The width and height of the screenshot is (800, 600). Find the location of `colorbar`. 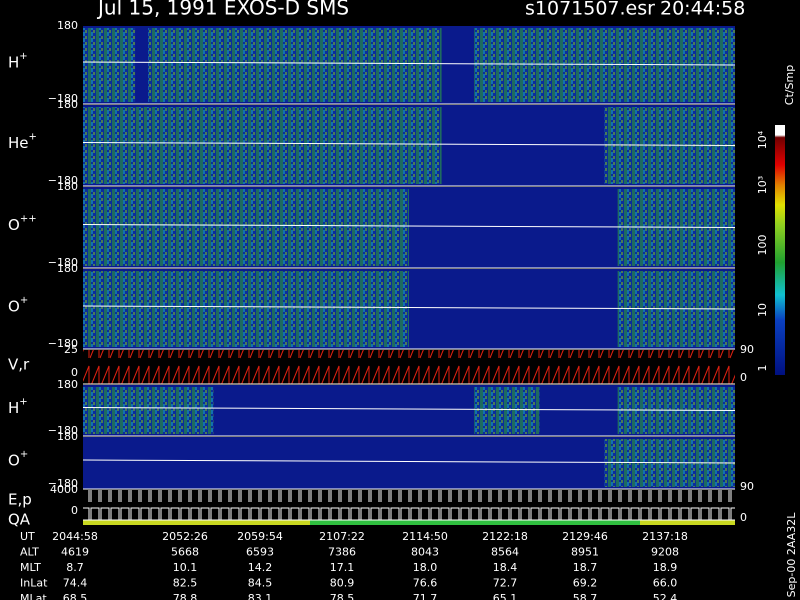

colorbar is located at coordinates (780, 250).